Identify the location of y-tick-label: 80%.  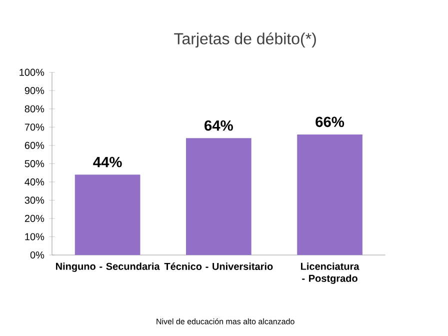
(34, 108).